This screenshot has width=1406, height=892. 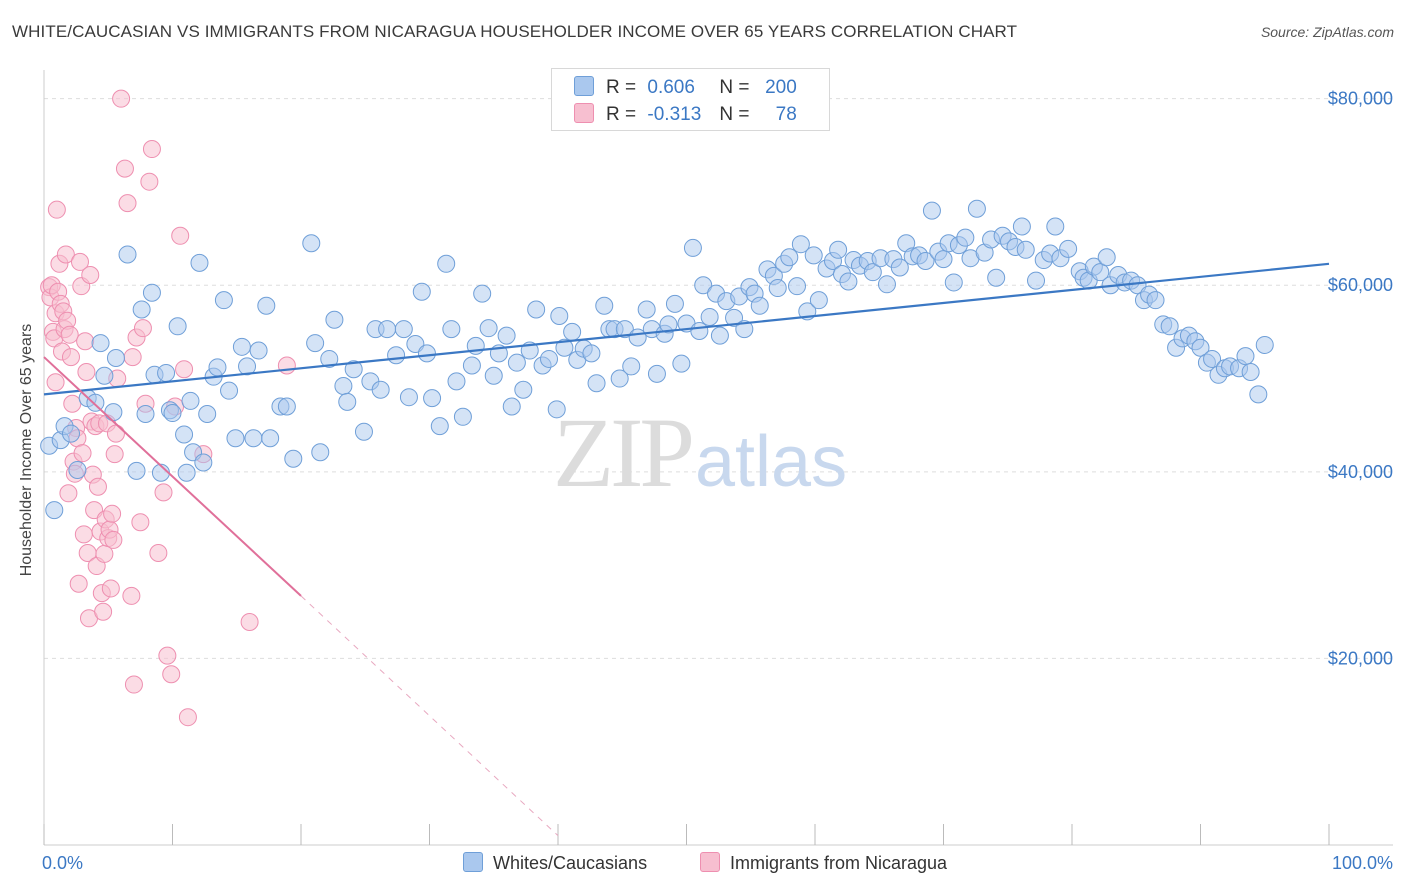 I want to click on legend-r-value-whites: 0.606, so click(x=671, y=87).